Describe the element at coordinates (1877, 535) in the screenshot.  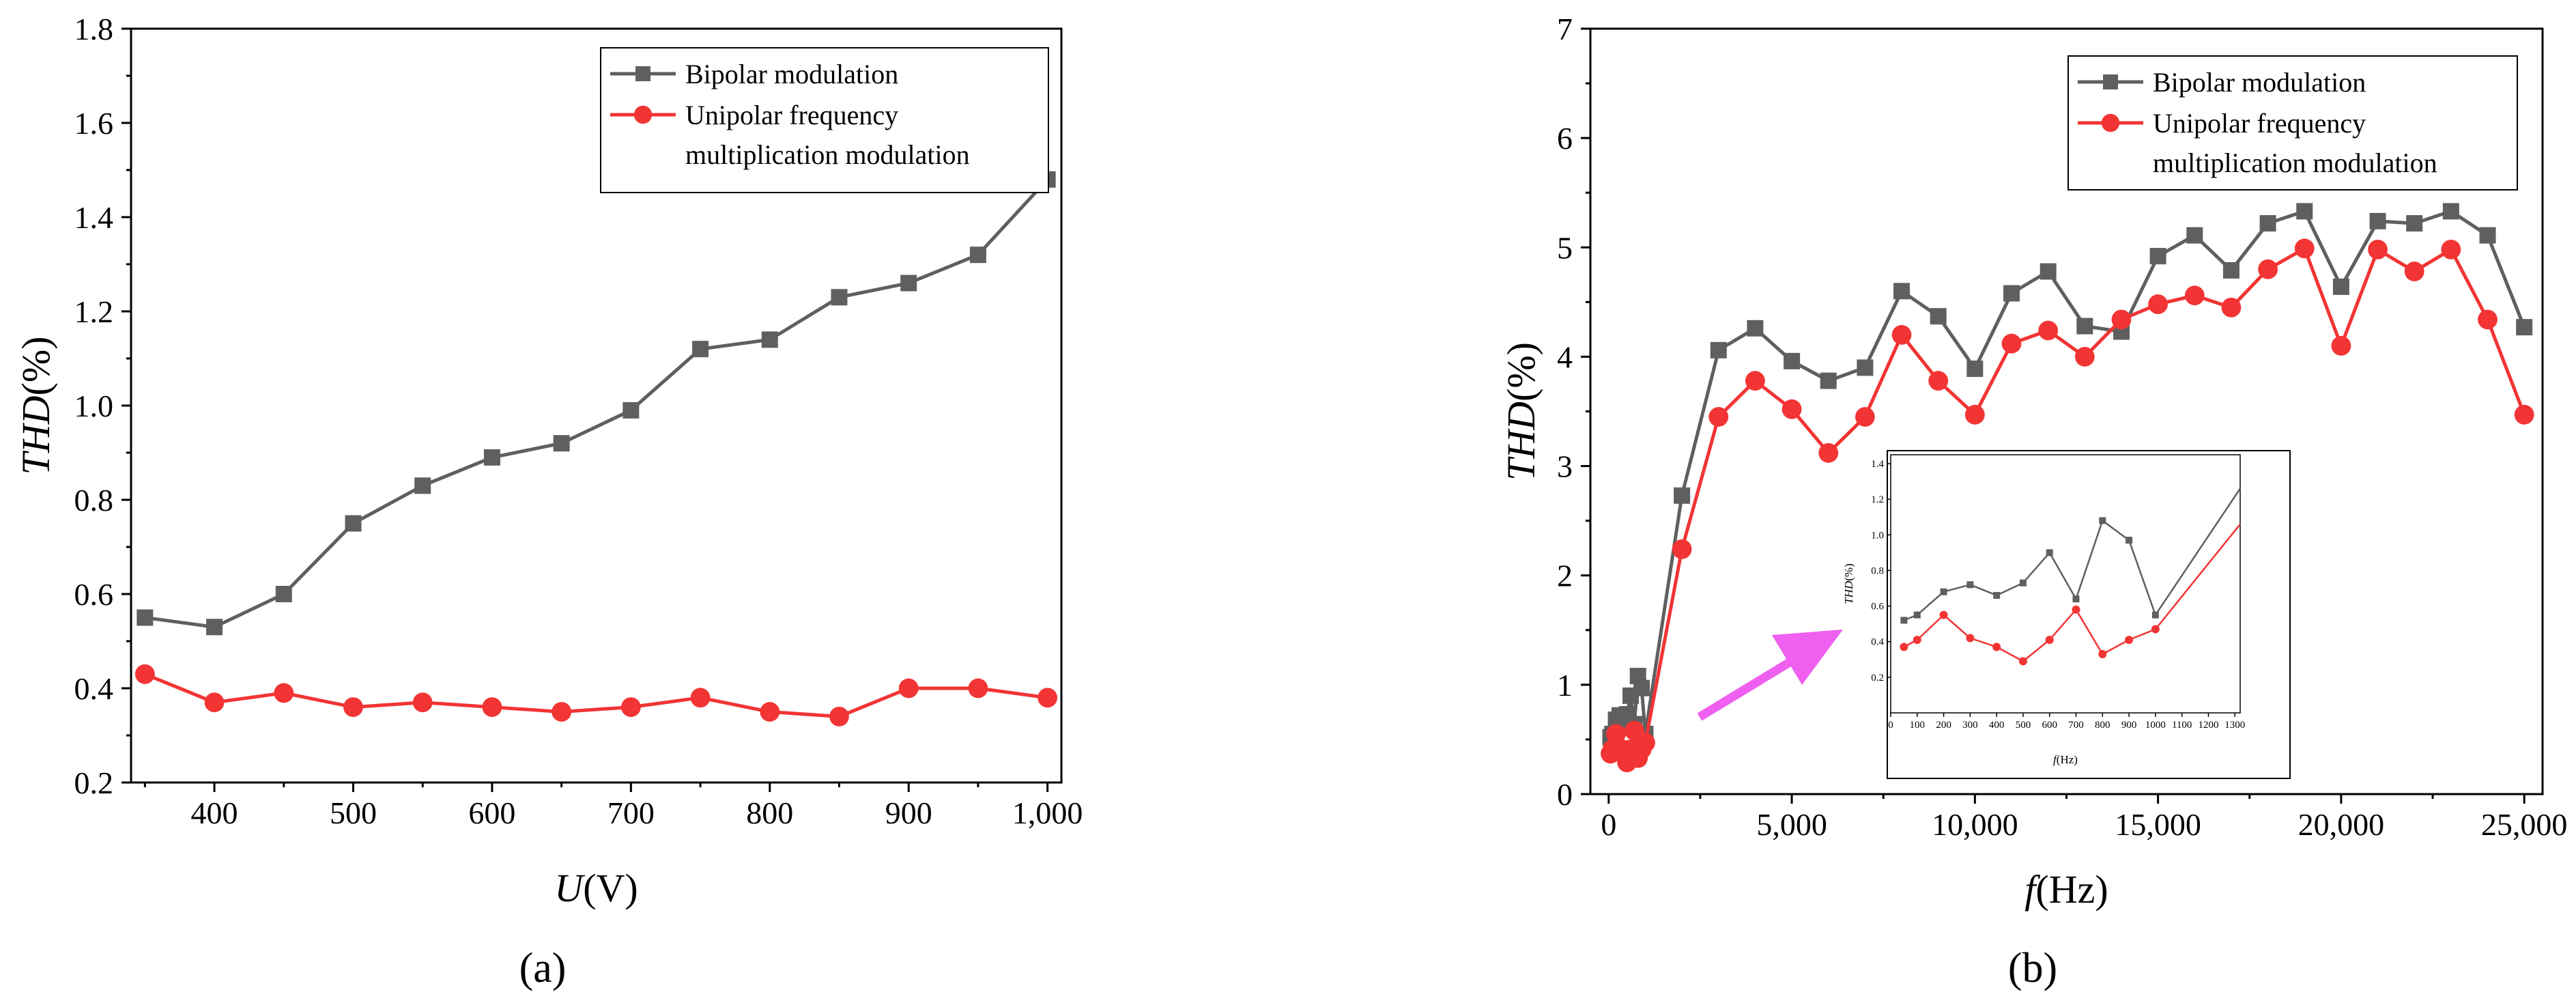
I see `inset-y-tick-label: 1.0` at that location.